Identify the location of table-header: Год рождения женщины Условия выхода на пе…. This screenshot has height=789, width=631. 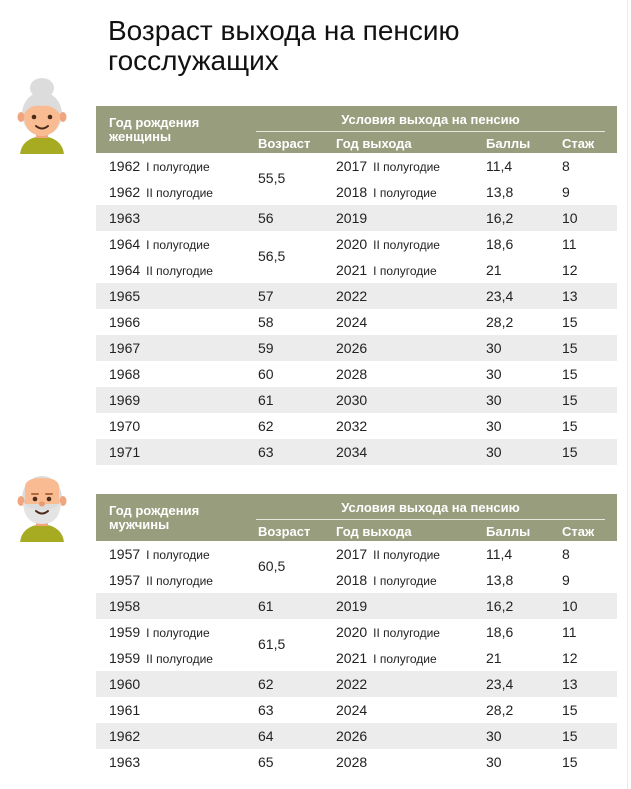
(356, 129).